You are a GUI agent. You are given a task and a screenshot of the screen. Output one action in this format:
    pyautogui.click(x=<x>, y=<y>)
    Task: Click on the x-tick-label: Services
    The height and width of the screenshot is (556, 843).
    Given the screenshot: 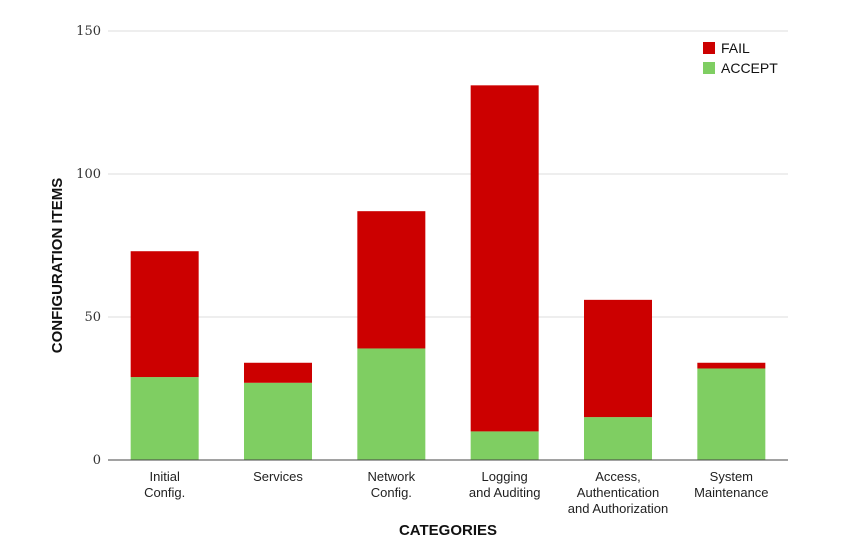 What is the action you would take?
    pyautogui.click(x=278, y=476)
    